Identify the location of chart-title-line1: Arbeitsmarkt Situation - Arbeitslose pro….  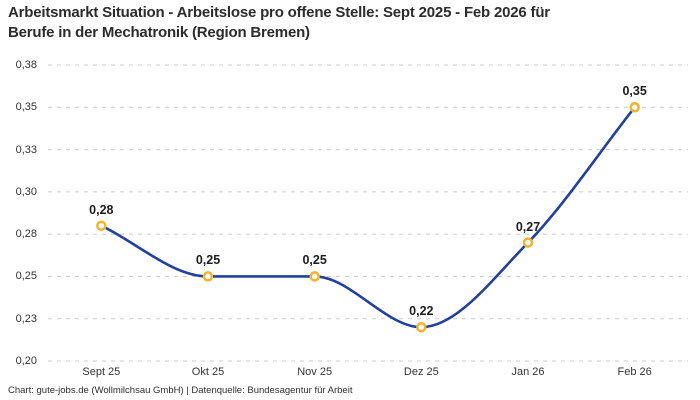
(279, 12).